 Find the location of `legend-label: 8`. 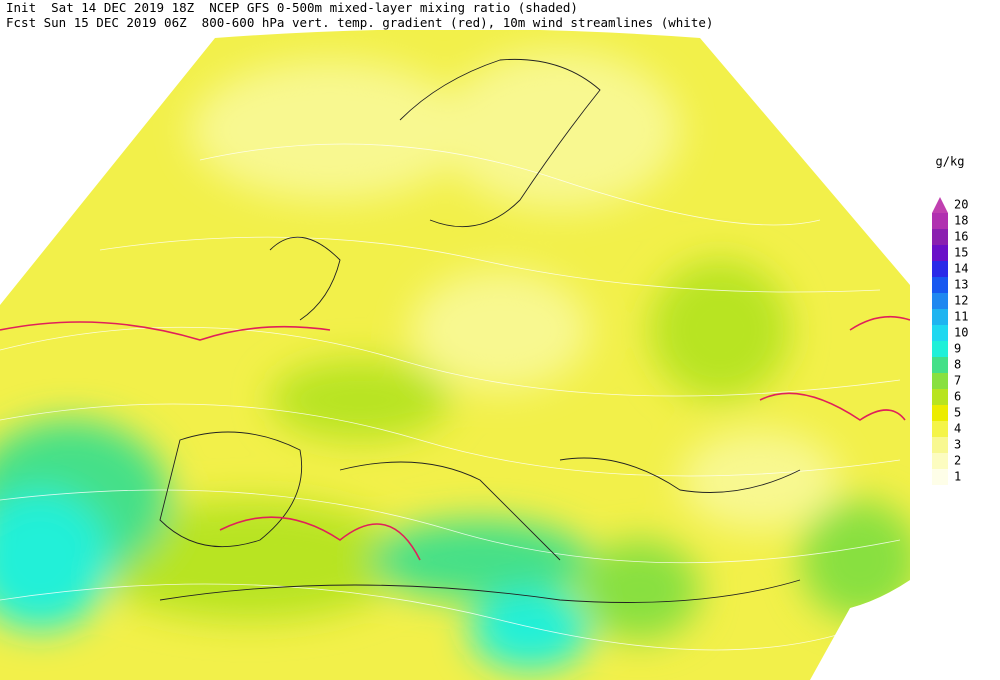

legend-label: 8 is located at coordinates (957, 365).